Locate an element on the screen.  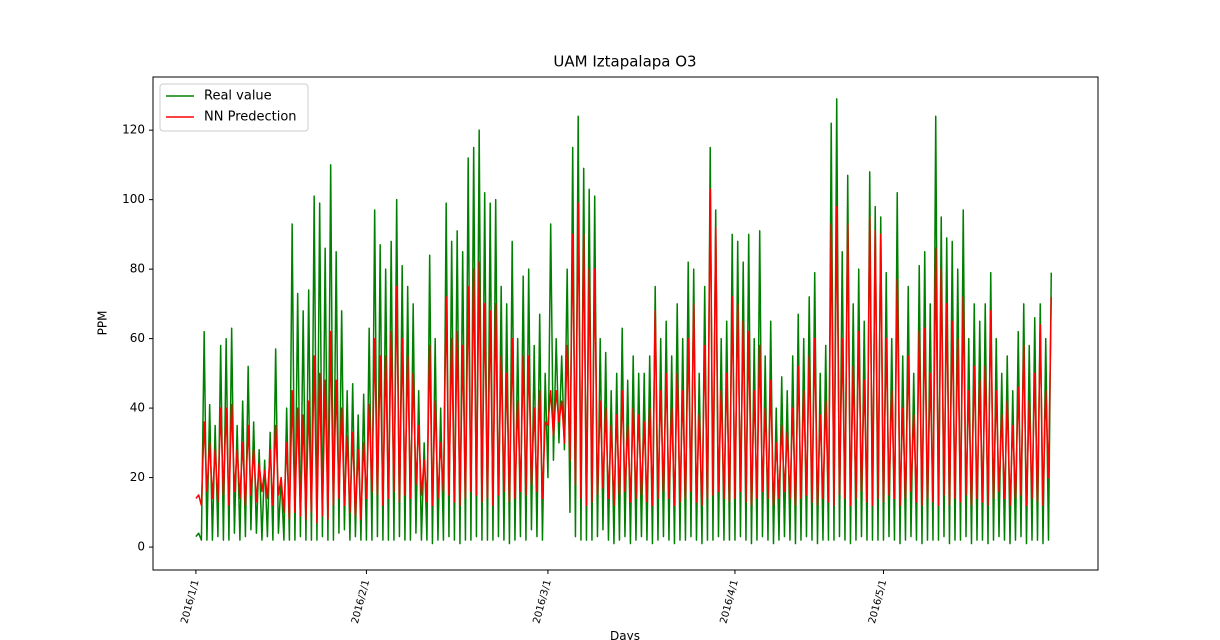
x-tick-label: 2016/4/1 is located at coordinates (730, 602).